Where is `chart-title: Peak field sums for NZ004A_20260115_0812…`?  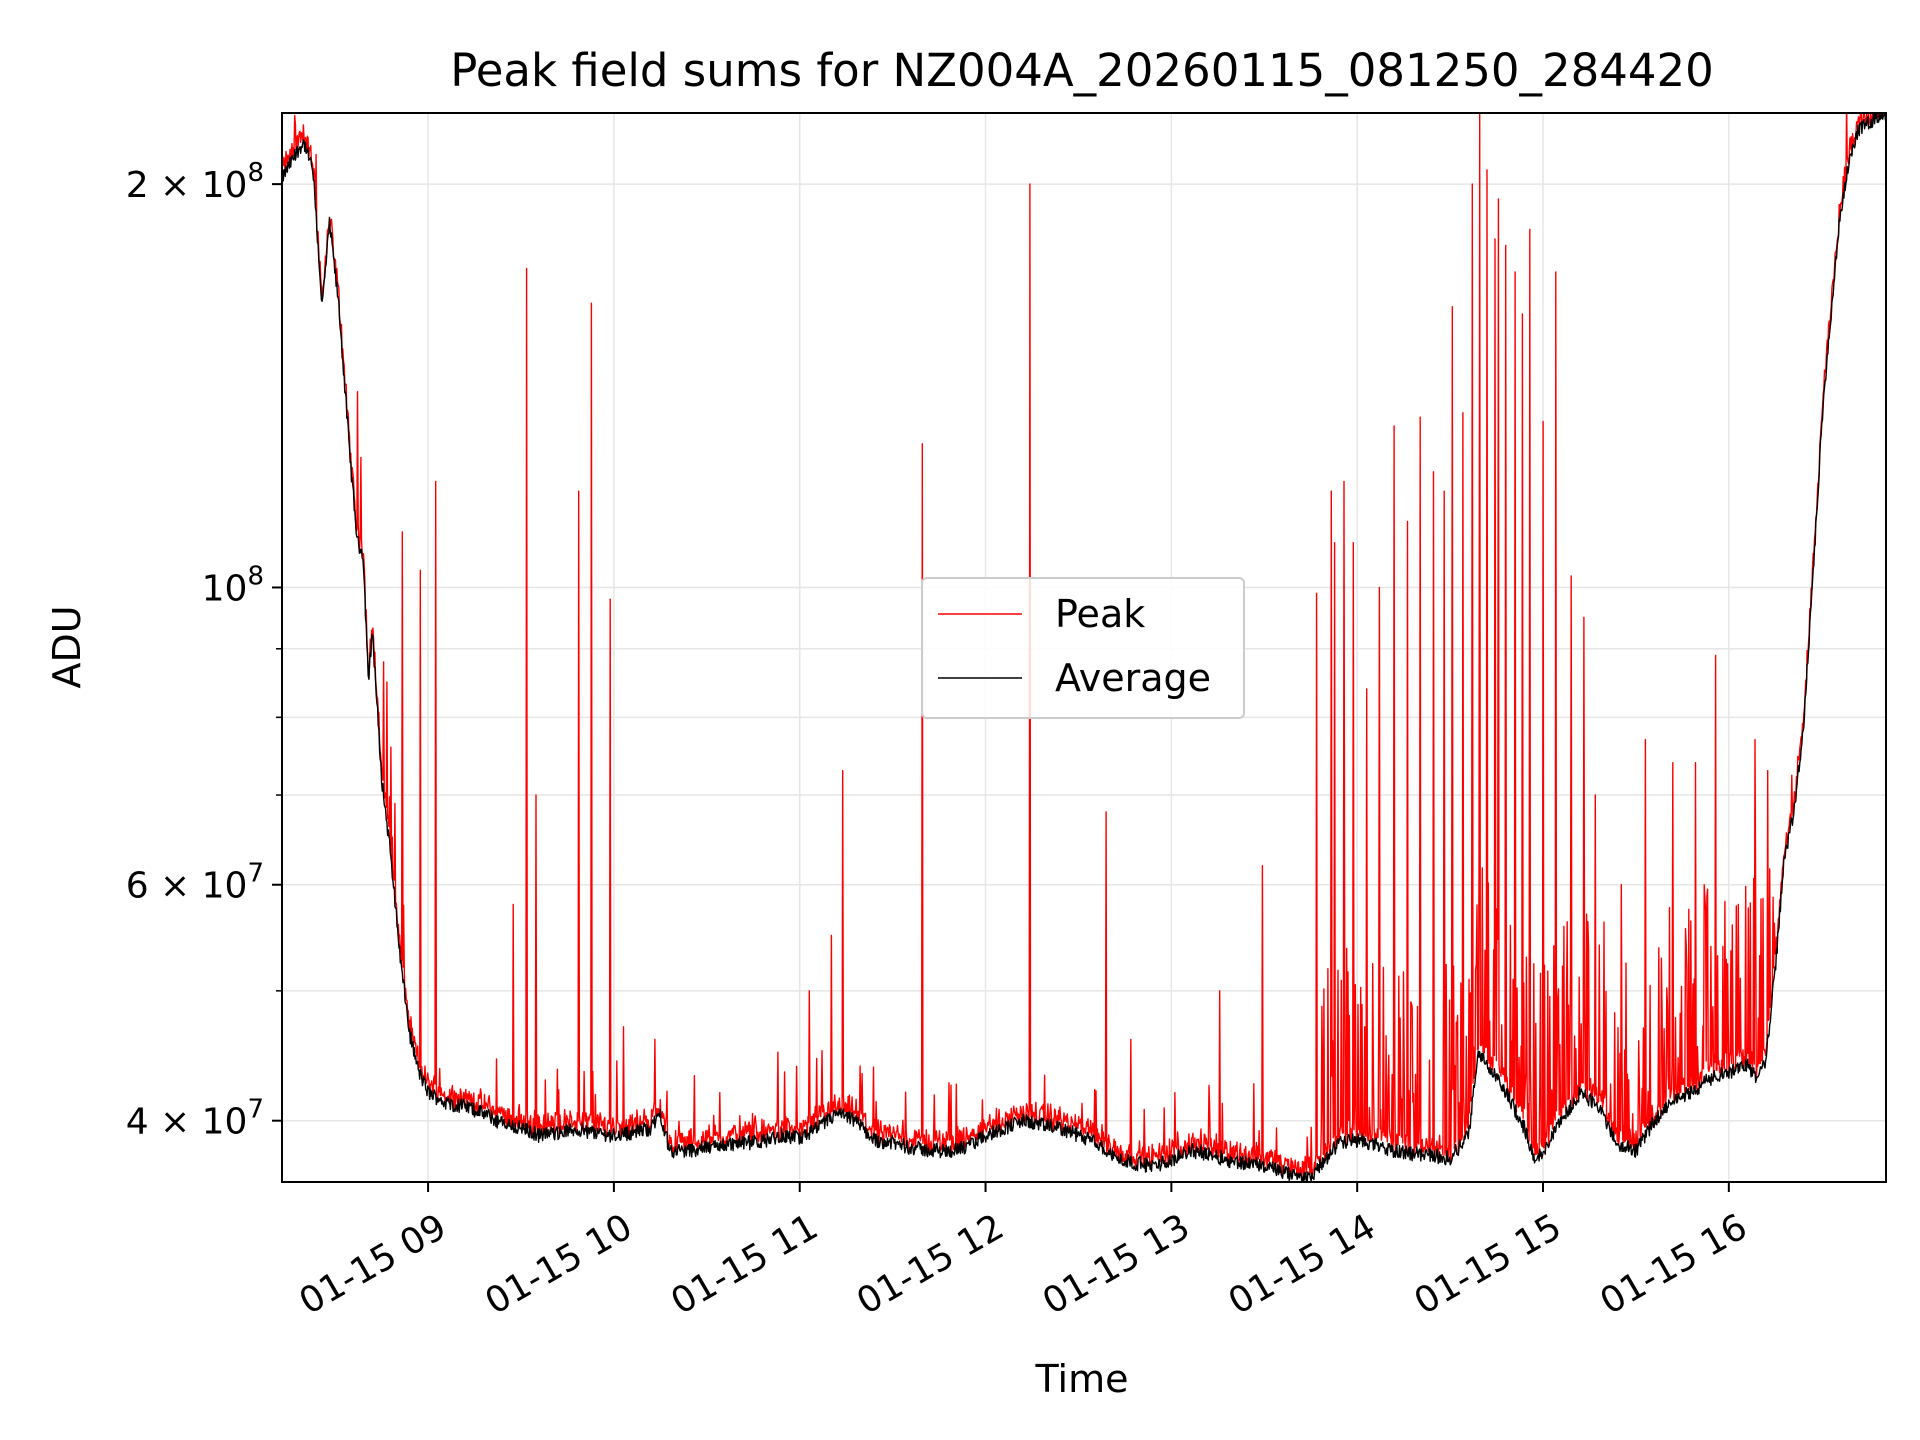 chart-title: Peak field sums for NZ004A_20260115_0812… is located at coordinates (1082, 70).